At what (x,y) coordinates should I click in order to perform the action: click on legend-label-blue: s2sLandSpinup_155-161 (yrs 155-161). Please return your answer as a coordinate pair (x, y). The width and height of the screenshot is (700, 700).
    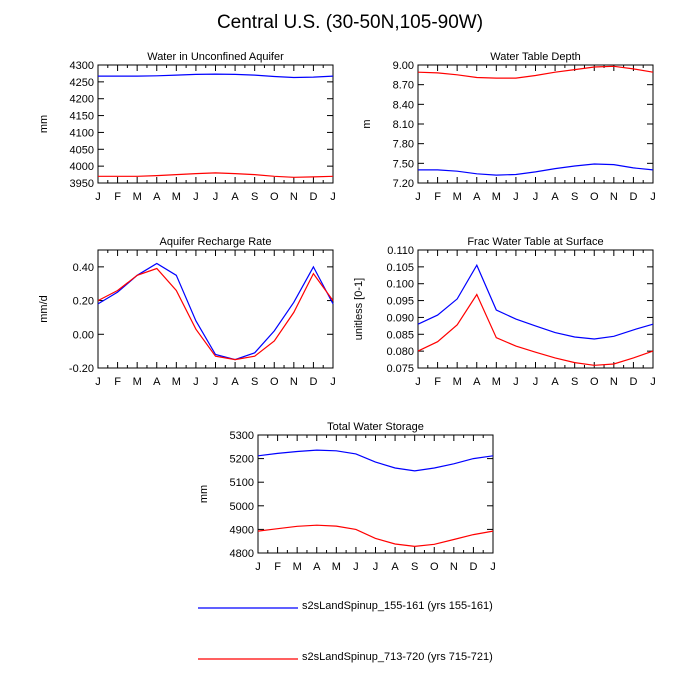
    Looking at the image, I should click on (397, 606).